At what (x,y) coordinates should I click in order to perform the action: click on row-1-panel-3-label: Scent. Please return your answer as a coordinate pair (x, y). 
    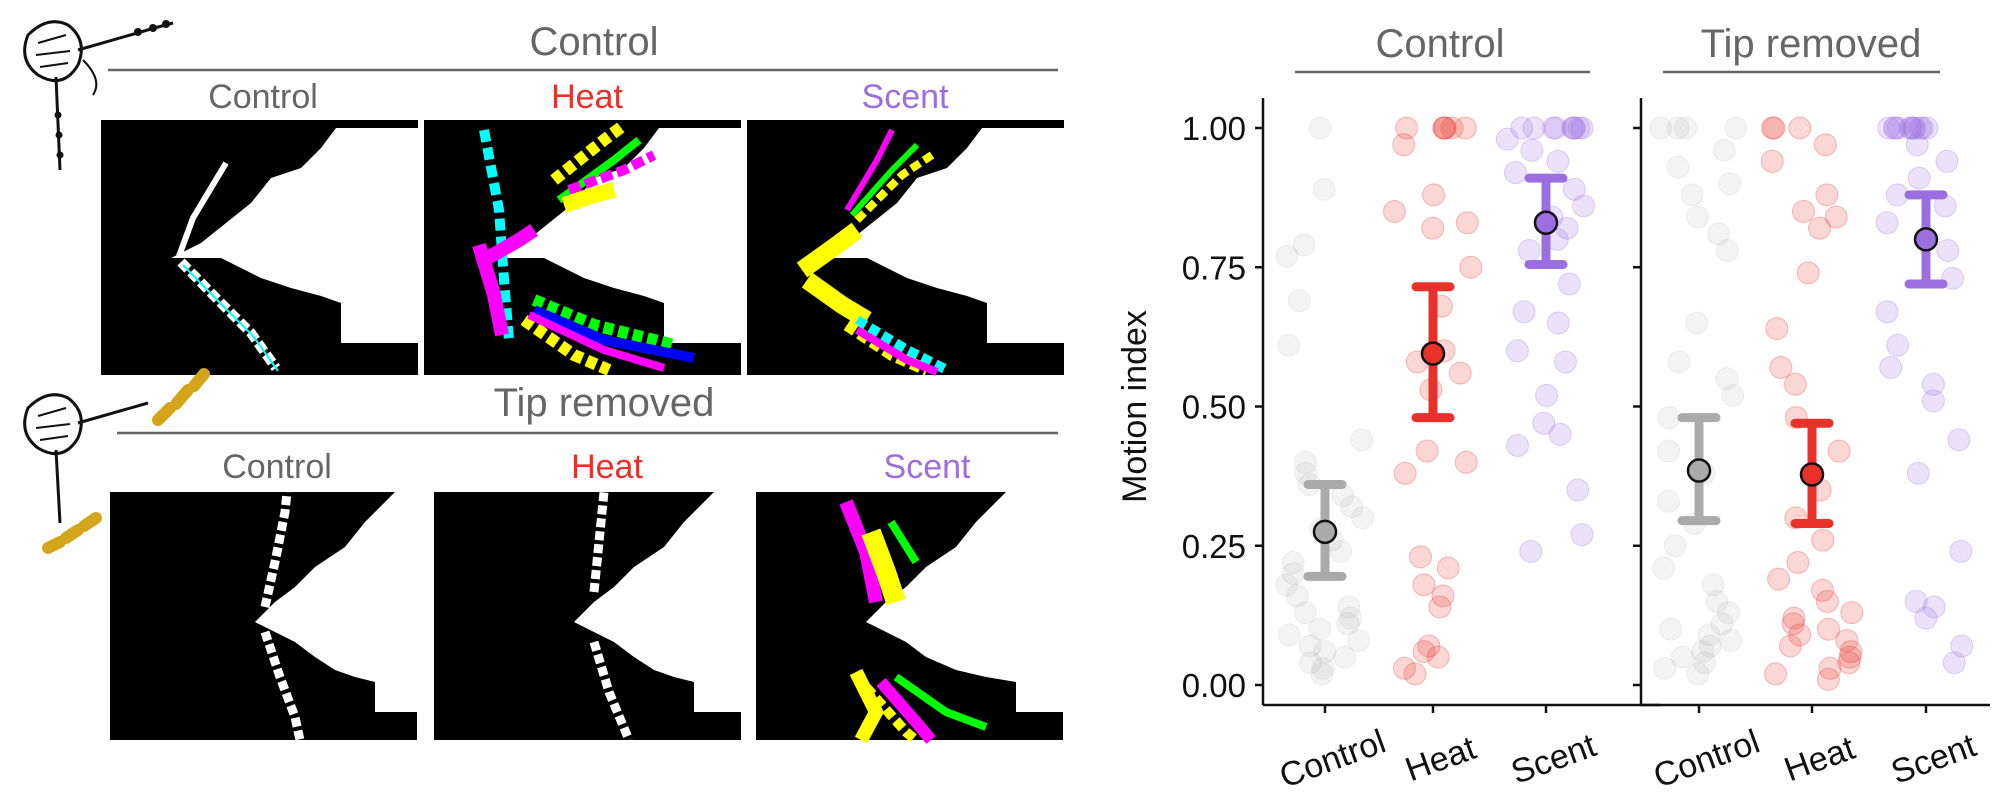
    Looking at the image, I should click on (905, 97).